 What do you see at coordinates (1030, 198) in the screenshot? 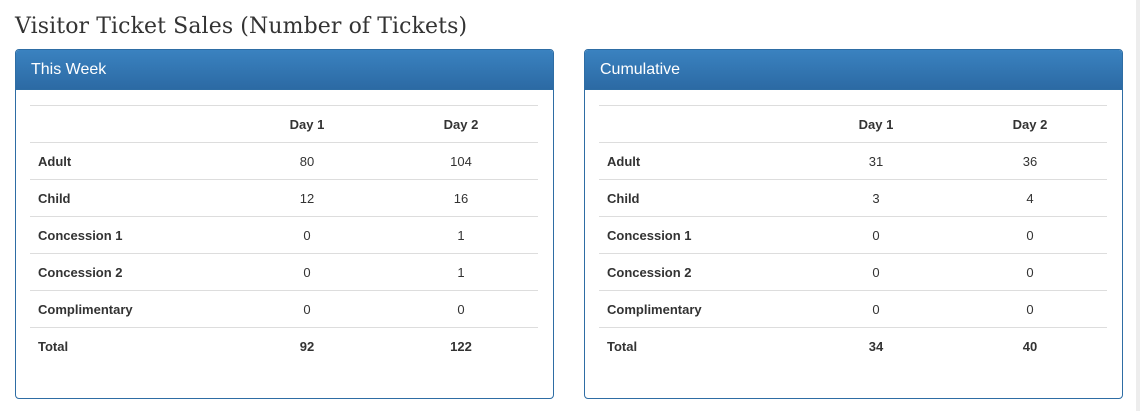
I see `day-2-value: 4` at bounding box center [1030, 198].